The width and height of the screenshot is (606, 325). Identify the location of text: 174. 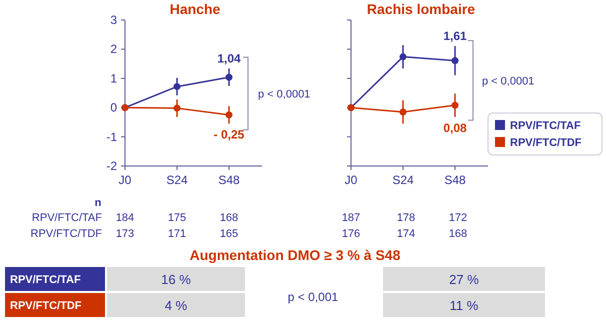
(406, 234).